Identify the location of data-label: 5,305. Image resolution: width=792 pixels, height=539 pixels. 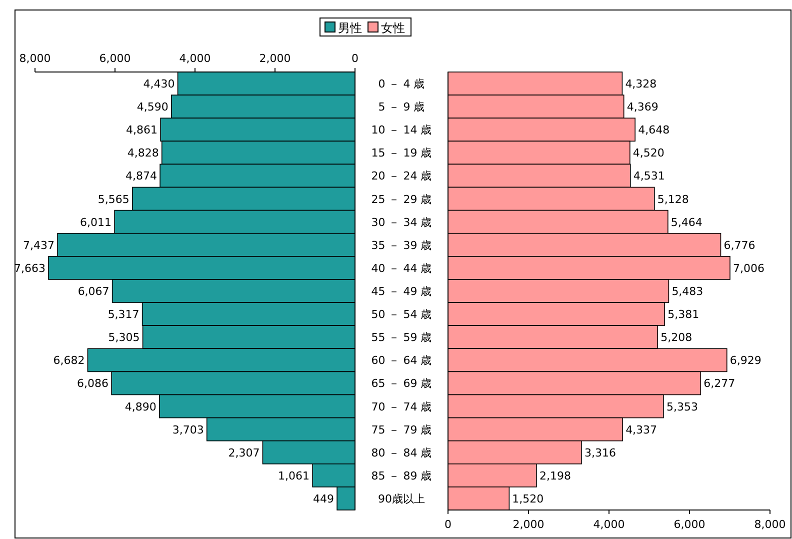
(124, 337).